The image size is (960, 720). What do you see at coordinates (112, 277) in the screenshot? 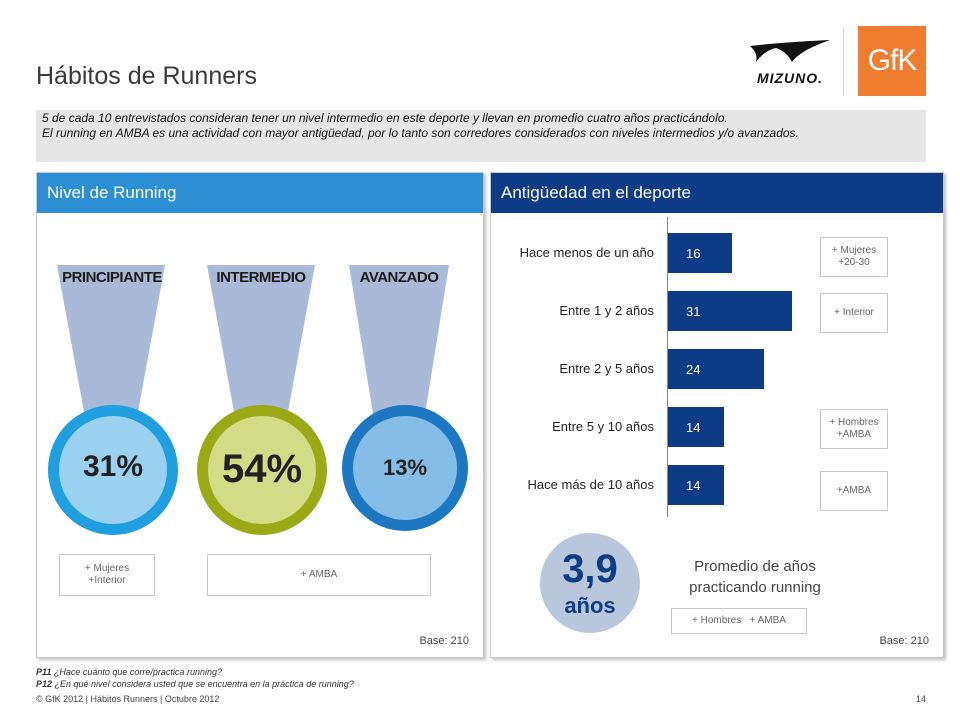
I see `level-label-principiante: PRINCIPIANTE` at bounding box center [112, 277].